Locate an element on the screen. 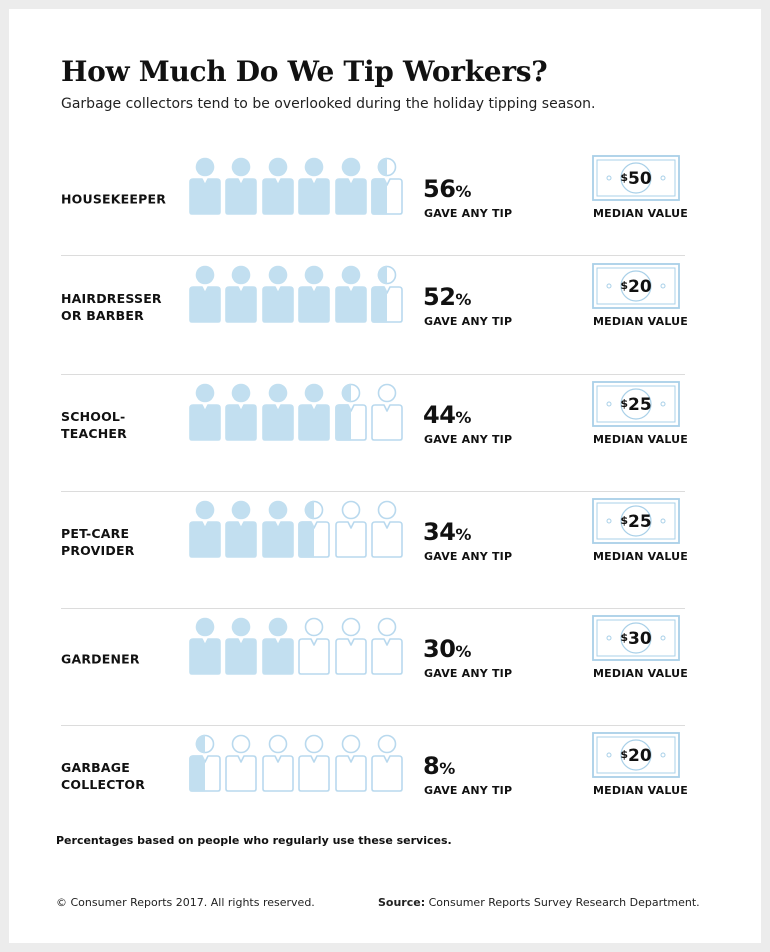 This screenshot has height=952, width=770. percent-value: 56% is located at coordinates (447, 189).